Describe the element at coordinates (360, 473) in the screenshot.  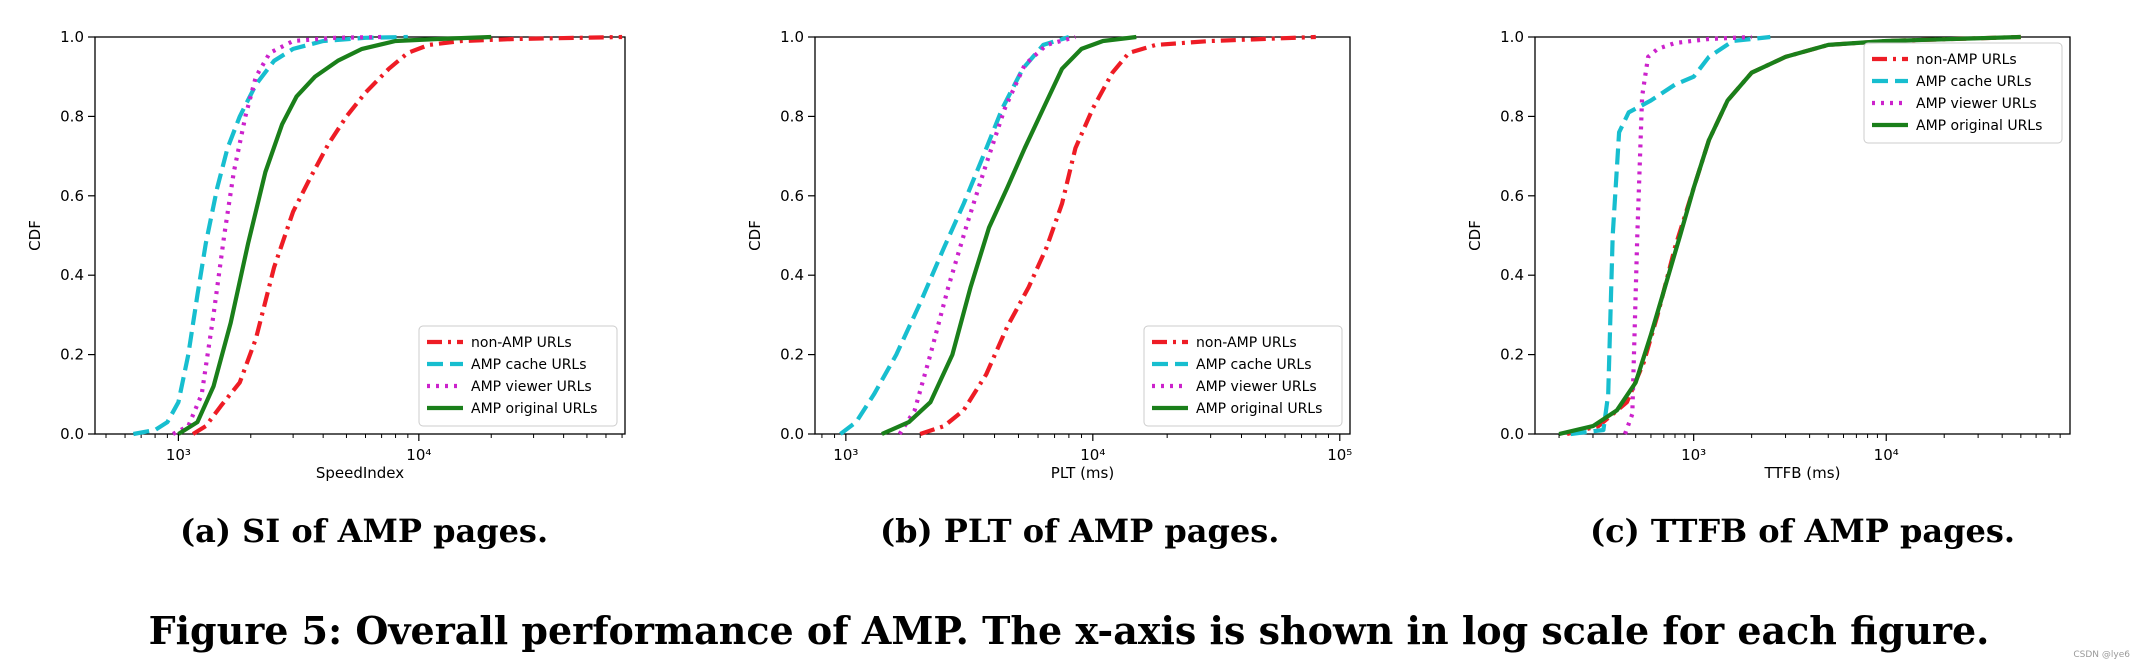
I see `x-axis-label: SpeedIndex` at that location.